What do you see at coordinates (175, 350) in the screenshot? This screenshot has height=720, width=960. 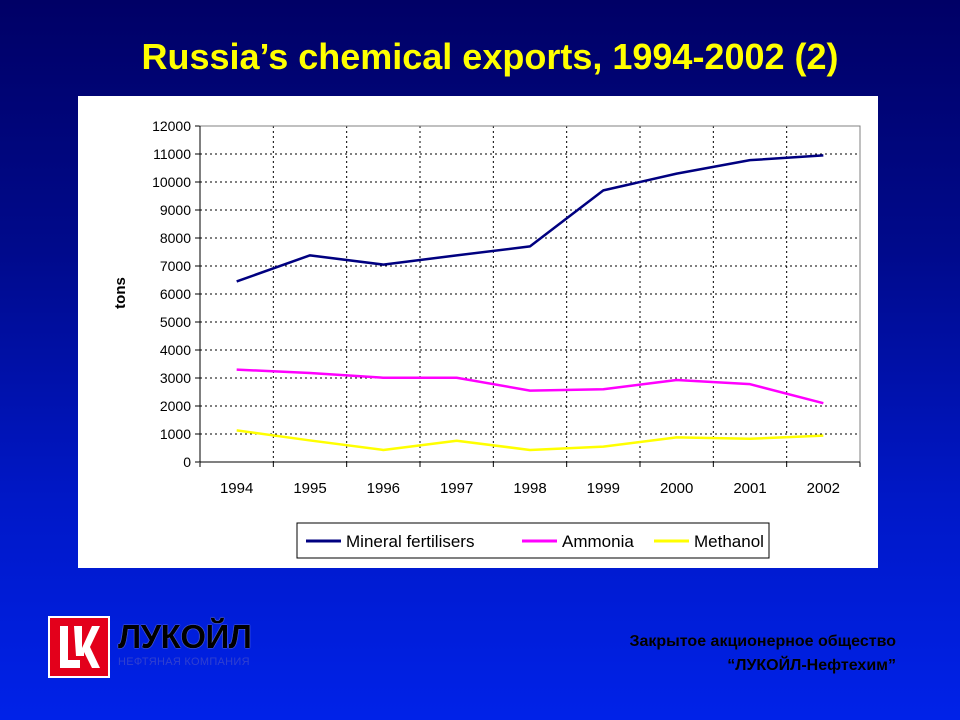 I see `y-tick-label: 4000` at bounding box center [175, 350].